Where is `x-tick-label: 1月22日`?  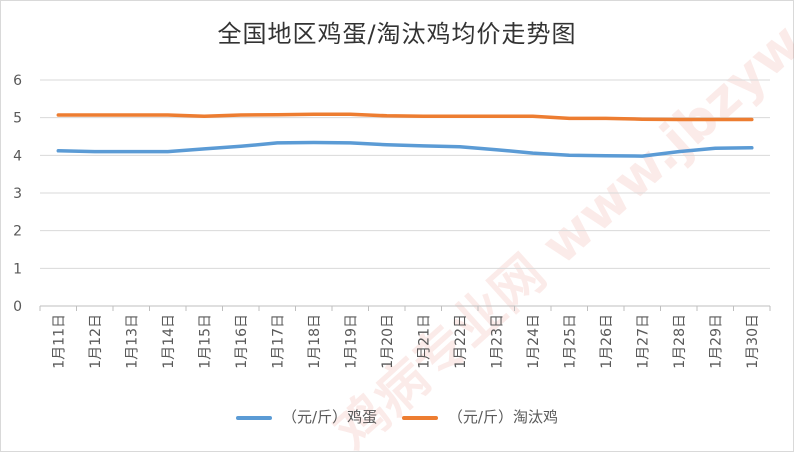 x-tick-label: 1月22日 is located at coordinates (461, 341).